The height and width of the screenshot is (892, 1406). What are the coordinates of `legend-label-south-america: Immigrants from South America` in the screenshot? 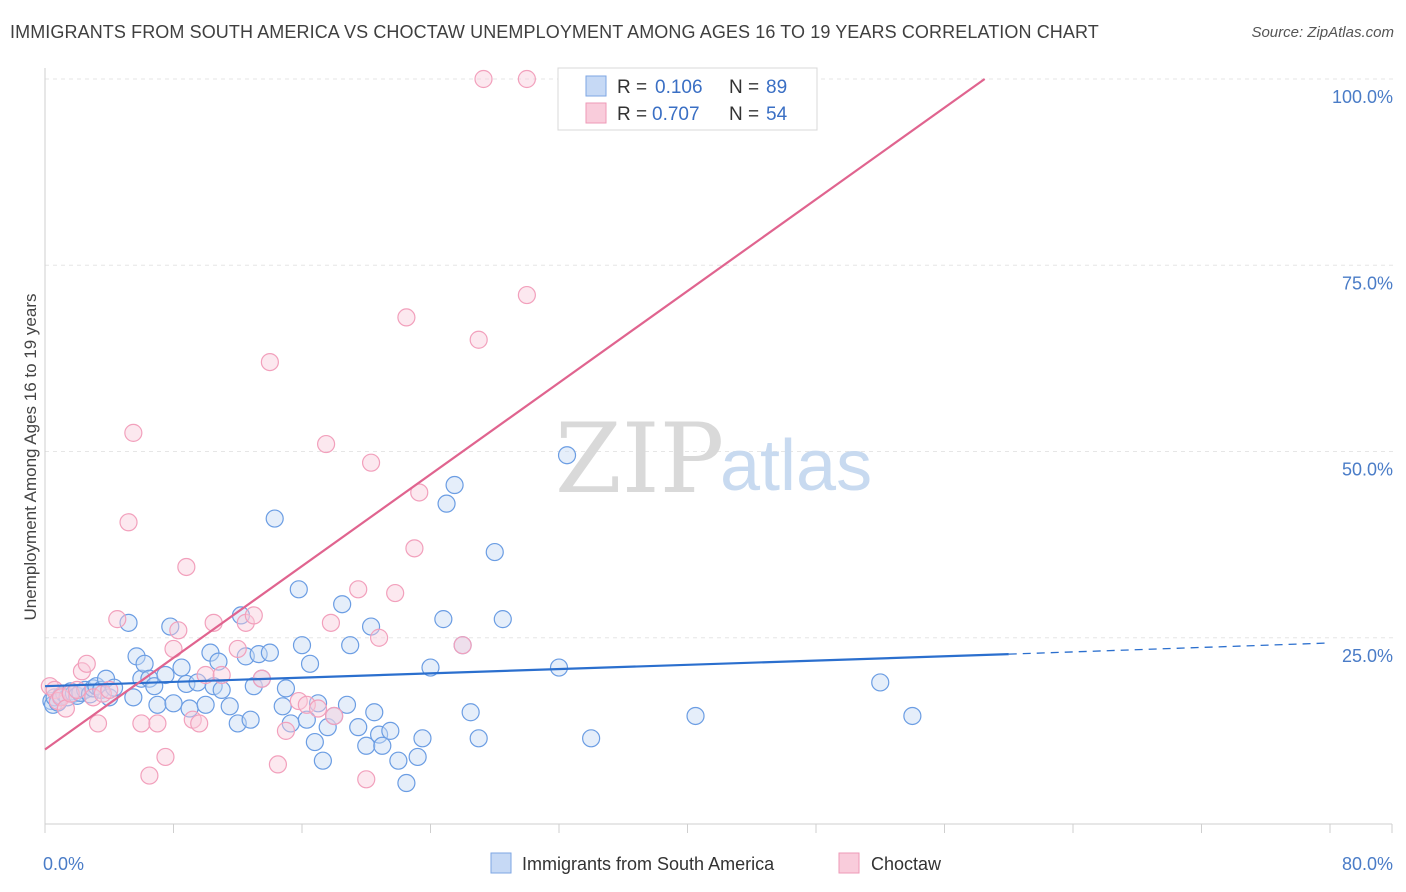 It's located at (648, 864).